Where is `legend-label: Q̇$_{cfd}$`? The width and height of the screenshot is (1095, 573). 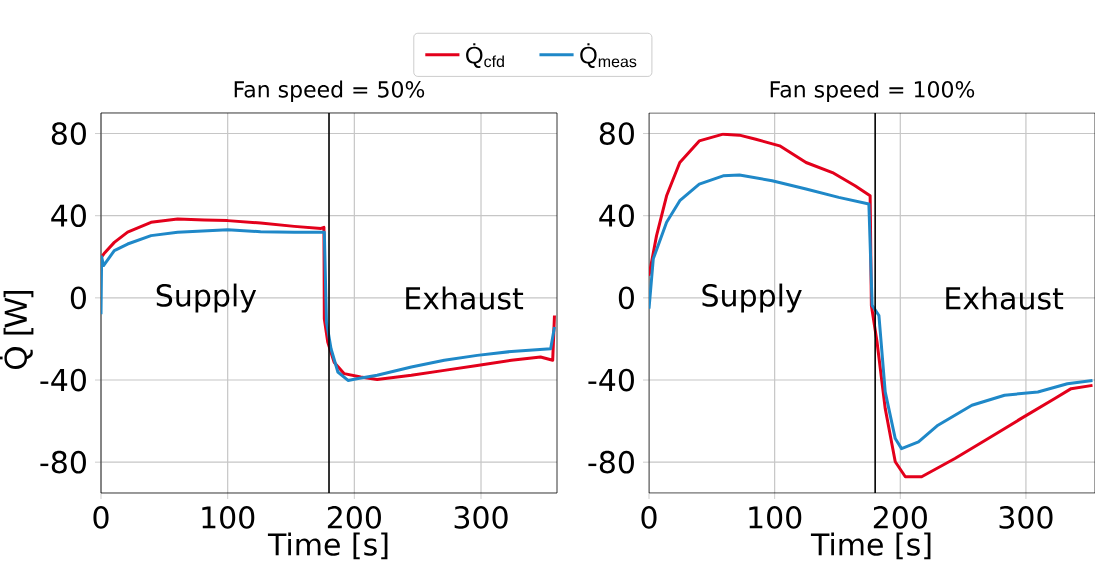 legend-label: Q̇$_{cfd}$ is located at coordinates (485, 55).